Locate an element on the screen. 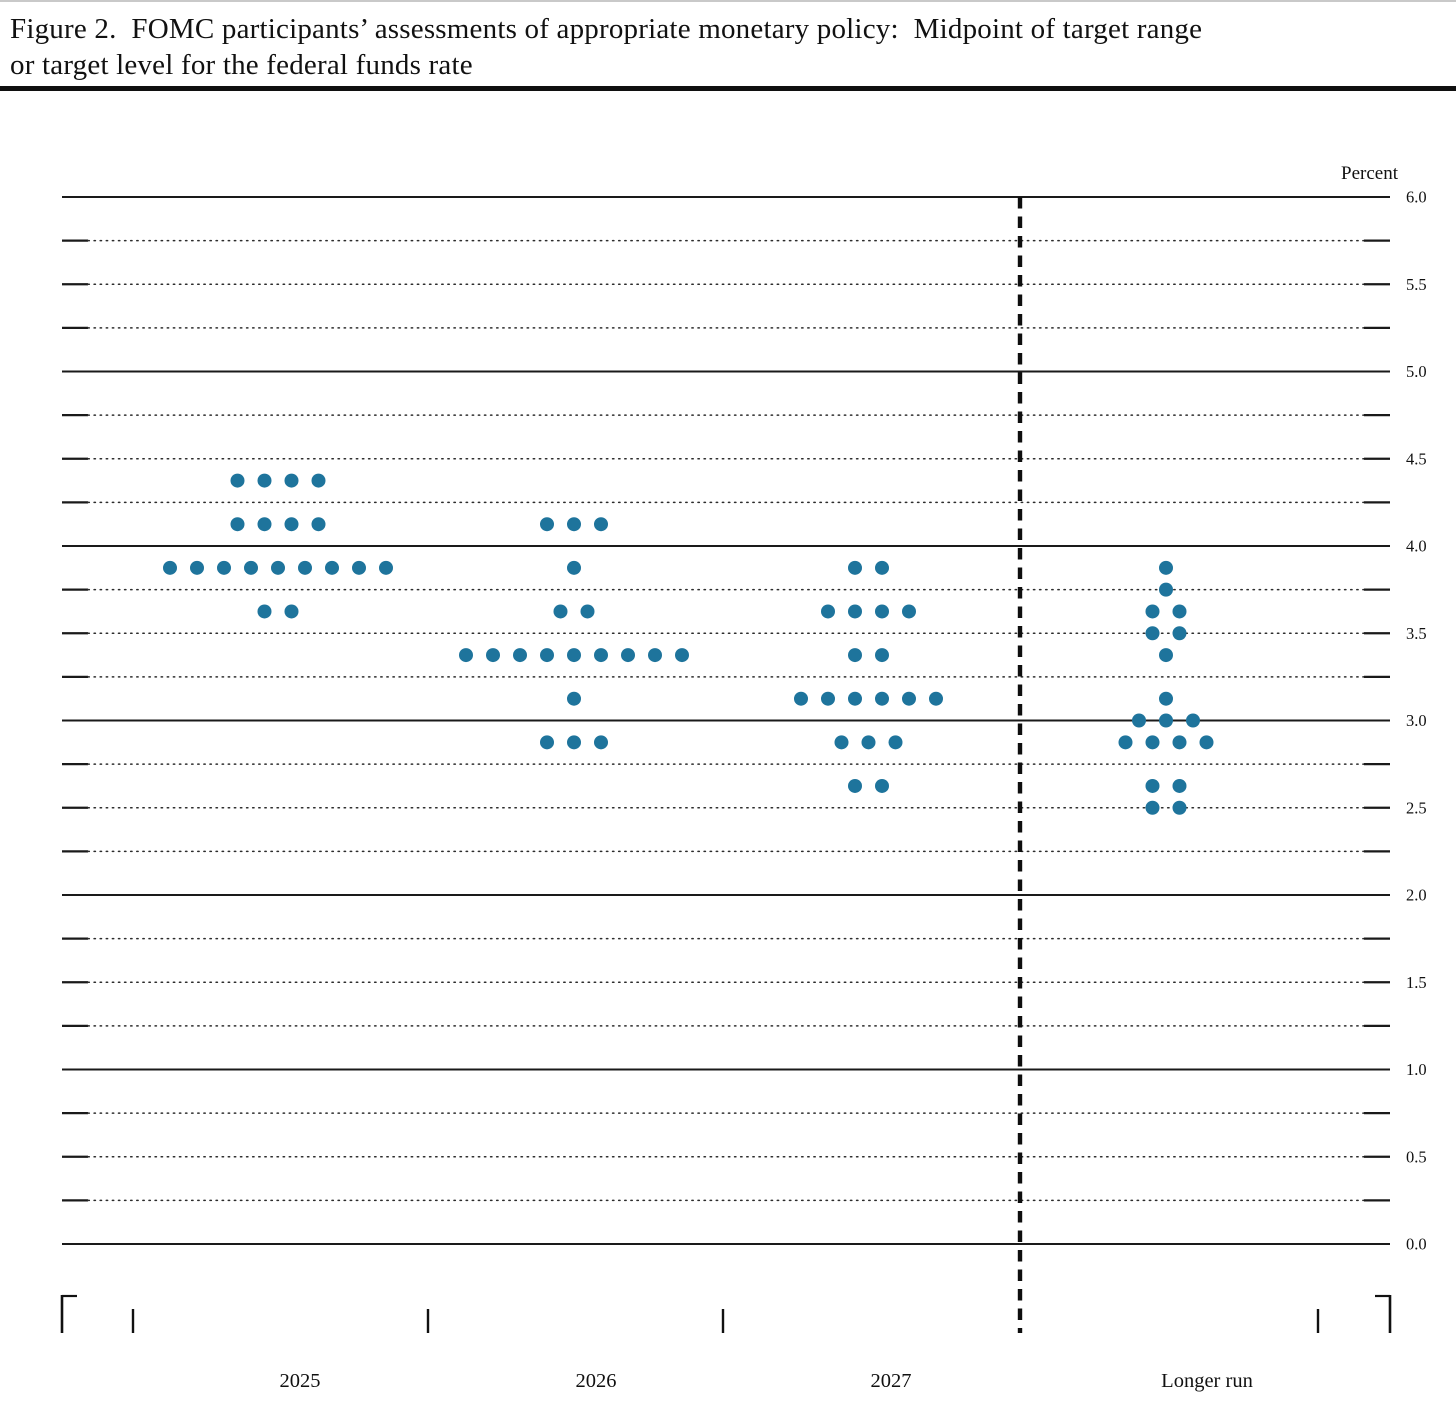 This screenshot has height=1411, width=1456. x-axis-label: 2026 is located at coordinates (596, 1381).